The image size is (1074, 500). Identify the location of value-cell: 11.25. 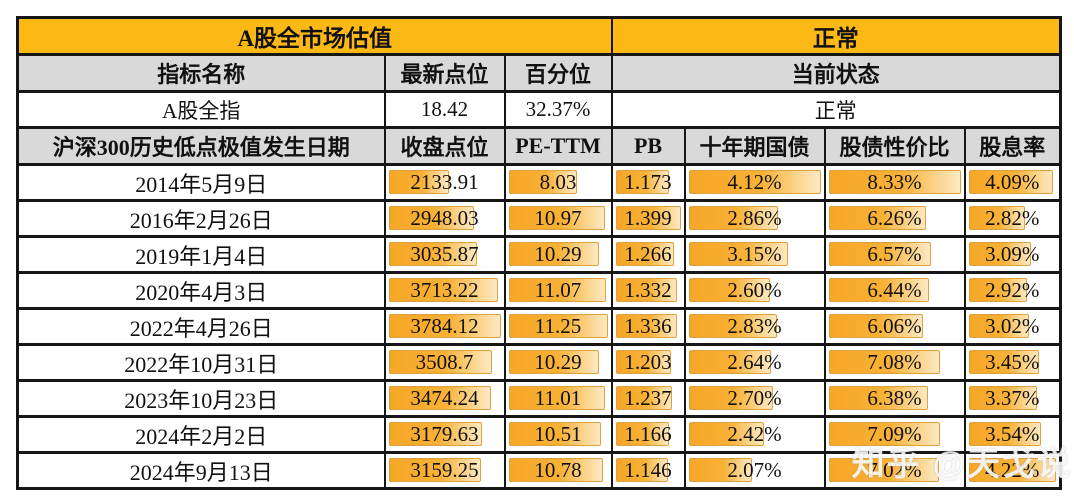
(558, 326).